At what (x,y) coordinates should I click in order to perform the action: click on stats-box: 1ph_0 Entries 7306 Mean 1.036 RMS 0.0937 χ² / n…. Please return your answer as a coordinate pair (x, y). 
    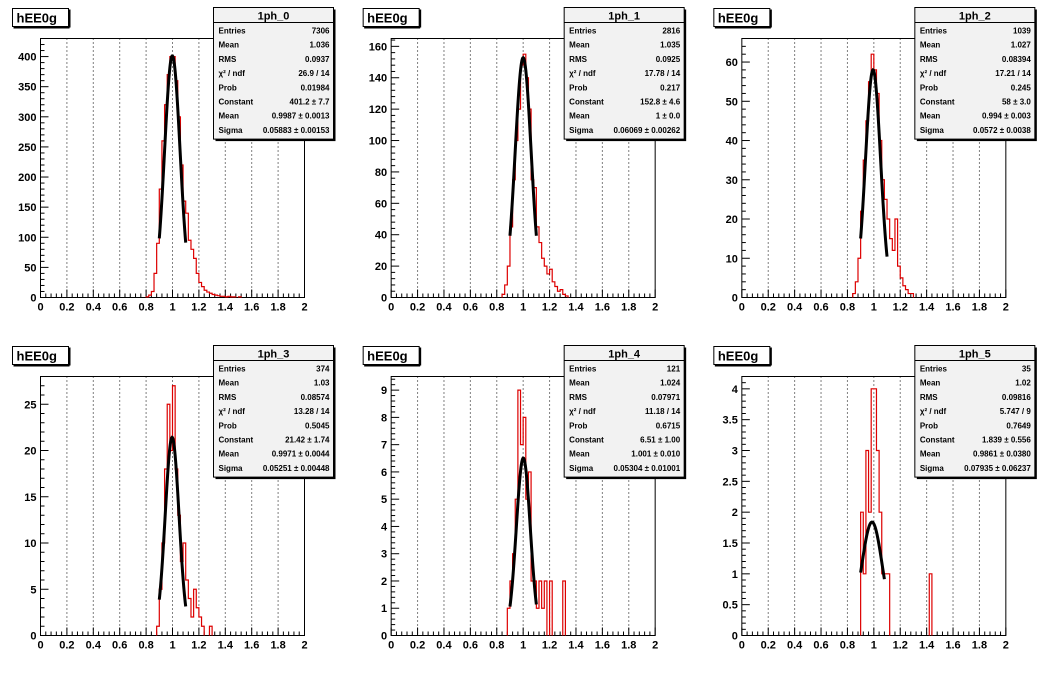
    Looking at the image, I should click on (274, 74).